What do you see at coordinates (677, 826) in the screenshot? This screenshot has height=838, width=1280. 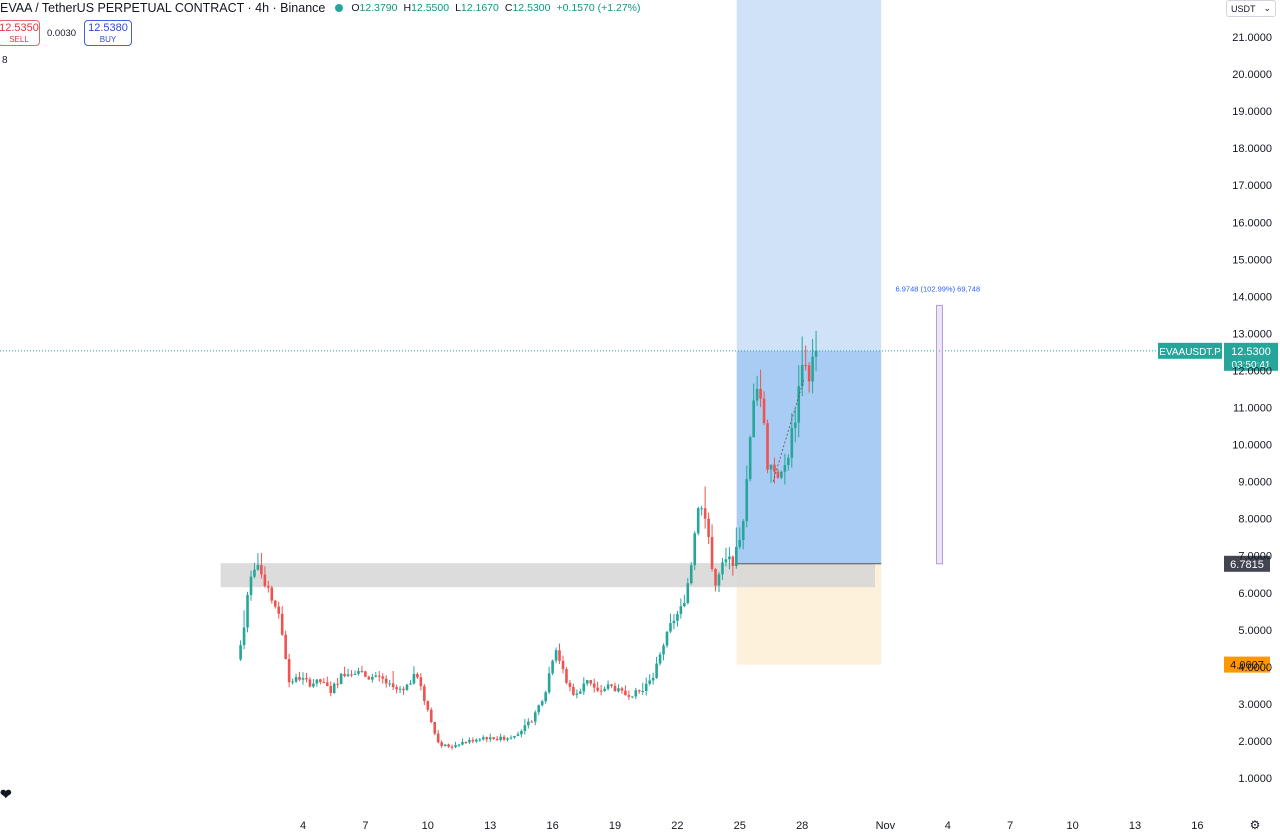 I see `x-tick-label: 22` at bounding box center [677, 826].